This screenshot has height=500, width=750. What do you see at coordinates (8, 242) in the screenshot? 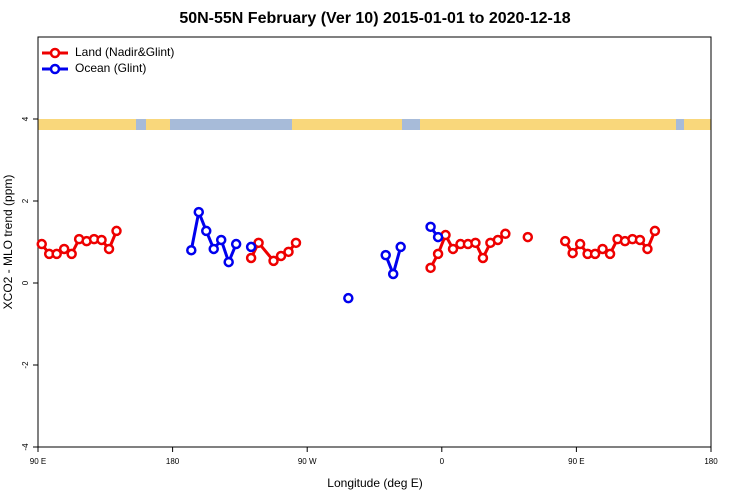
I see `y-axis-label: XCO2 - MLO trend (ppm)` at bounding box center [8, 242].